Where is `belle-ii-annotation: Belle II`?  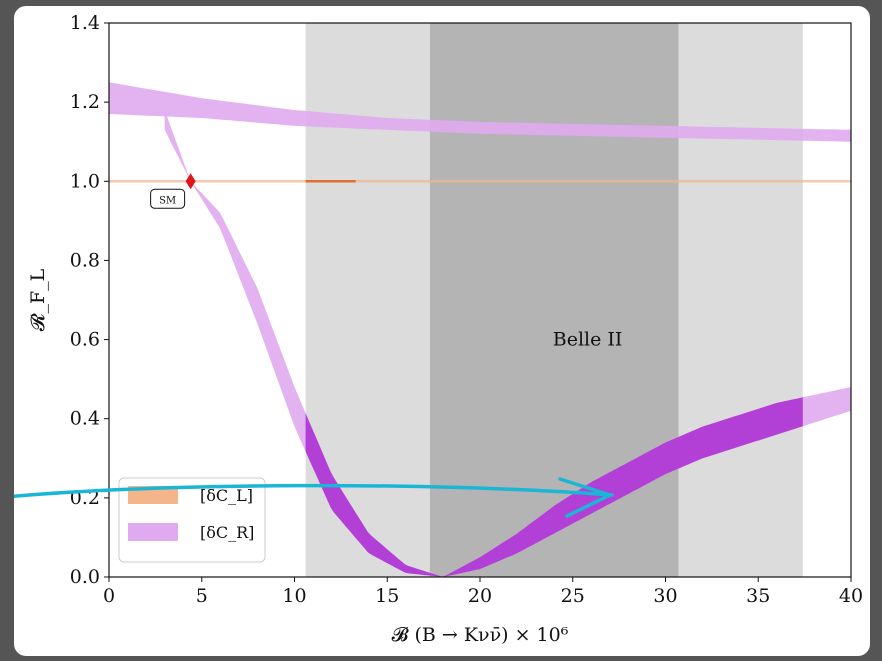
belle-ii-annotation: Belle II is located at coordinates (588, 340).